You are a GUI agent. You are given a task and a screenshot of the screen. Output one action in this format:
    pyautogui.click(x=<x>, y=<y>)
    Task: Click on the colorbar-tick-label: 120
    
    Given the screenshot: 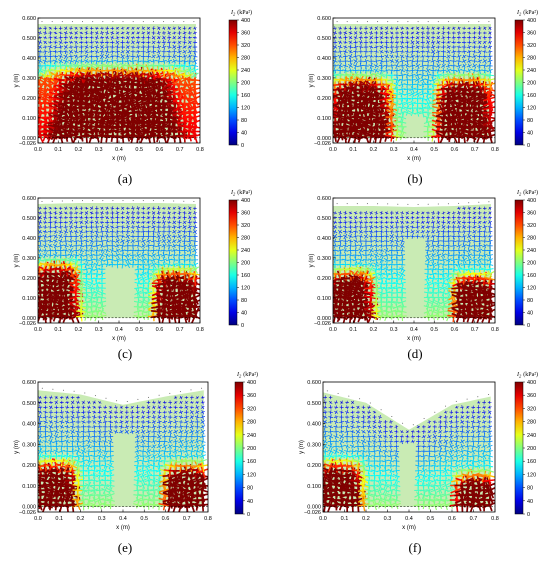 What is the action you would take?
    pyautogui.click(x=245, y=109)
    